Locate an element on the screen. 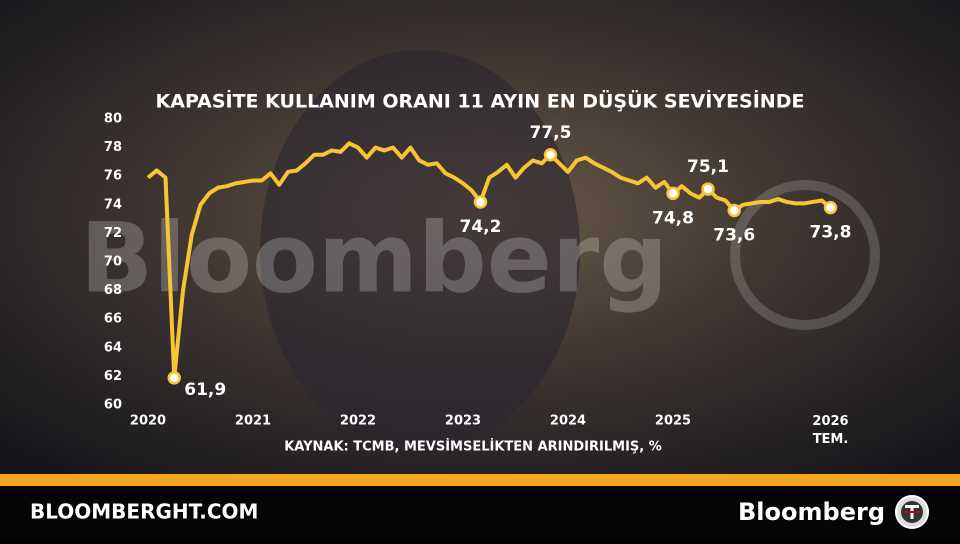 Image resolution: width=960 pixels, height=544 pixels. value-label: 73,6 is located at coordinates (734, 236).